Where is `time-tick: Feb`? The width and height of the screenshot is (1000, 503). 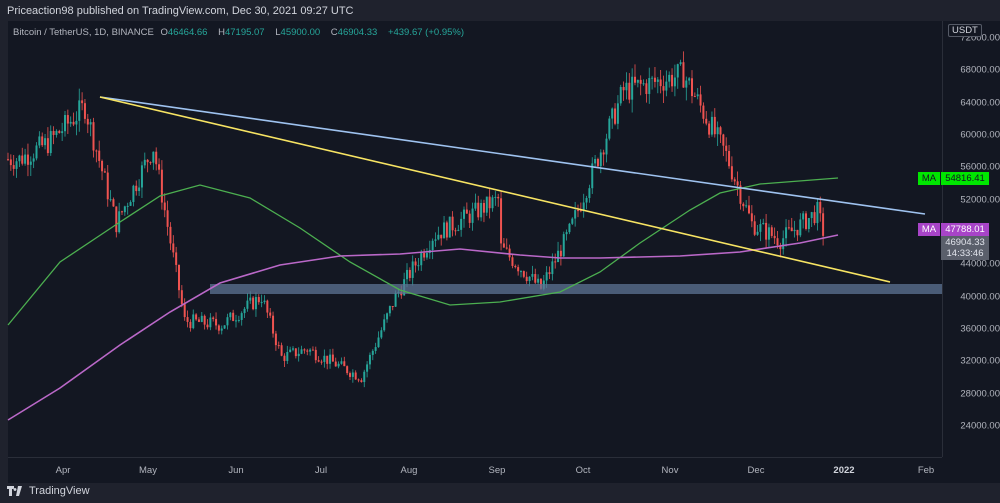 time-tick: Feb is located at coordinates (926, 470).